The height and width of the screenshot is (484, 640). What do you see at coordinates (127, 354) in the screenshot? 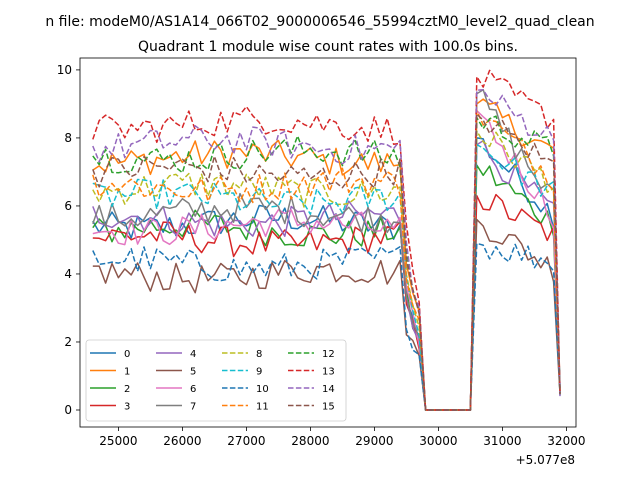
I see `legend-label-0: 0` at bounding box center [127, 354].